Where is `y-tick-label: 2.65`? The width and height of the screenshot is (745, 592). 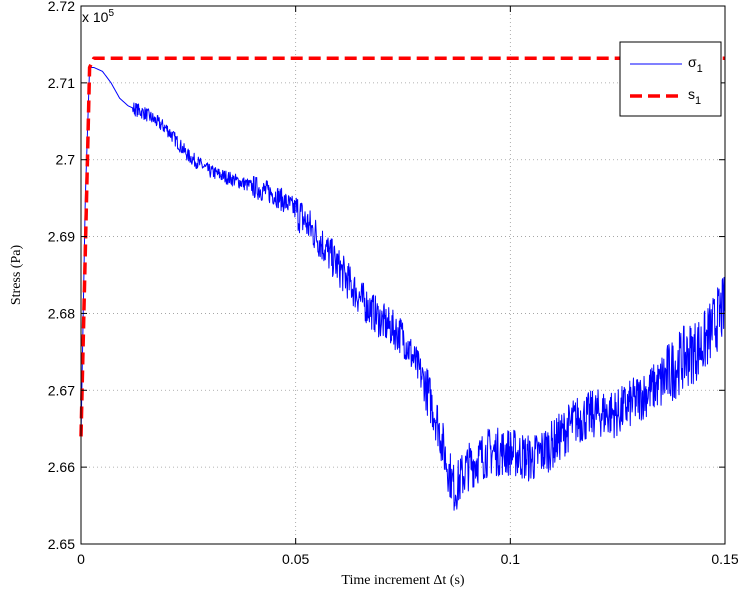
y-tick-label: 2.65 is located at coordinates (61, 544).